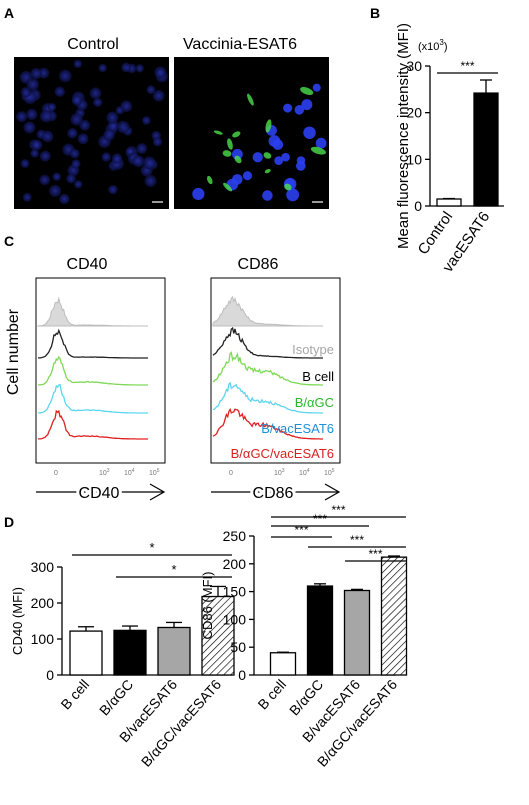 The width and height of the screenshot is (529, 805). Describe the element at coordinates (414, 113) in the screenshot. I see `y-tick-label: 20` at that location.